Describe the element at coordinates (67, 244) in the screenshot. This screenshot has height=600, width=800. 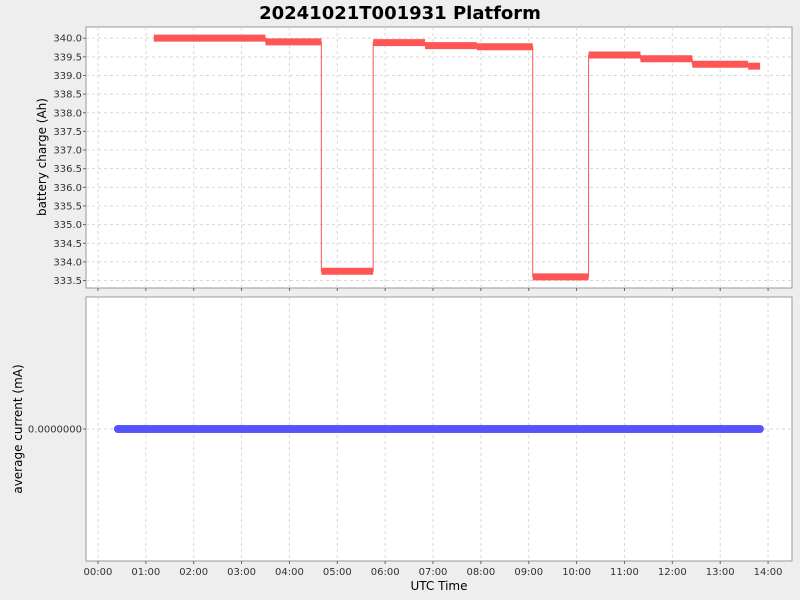
I see `battery-y-tick-label: 334.5` at that location.